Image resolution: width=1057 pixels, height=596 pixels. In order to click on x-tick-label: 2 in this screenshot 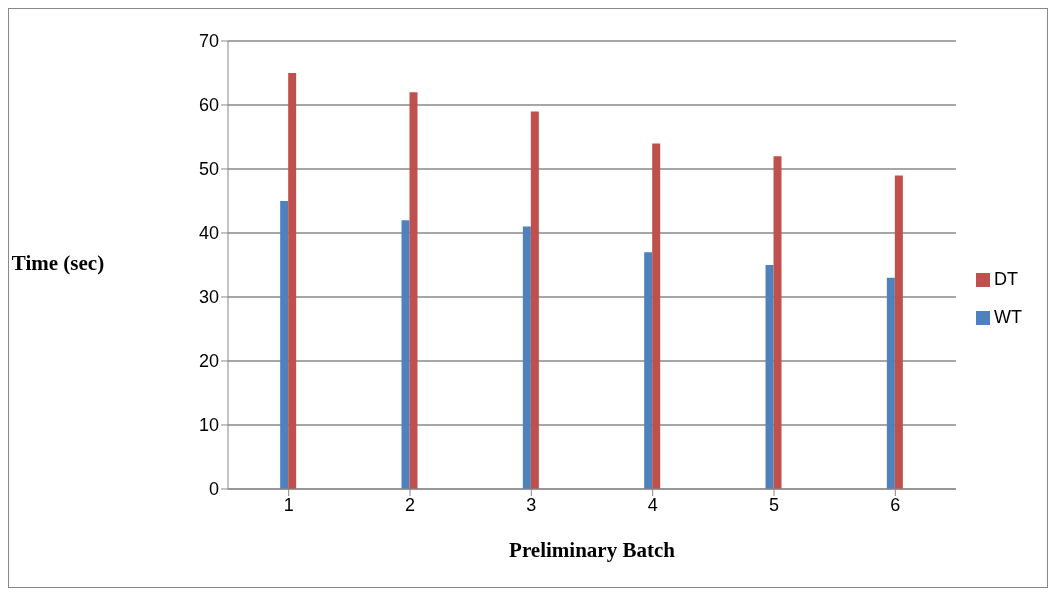, I will do `click(410, 504)`.